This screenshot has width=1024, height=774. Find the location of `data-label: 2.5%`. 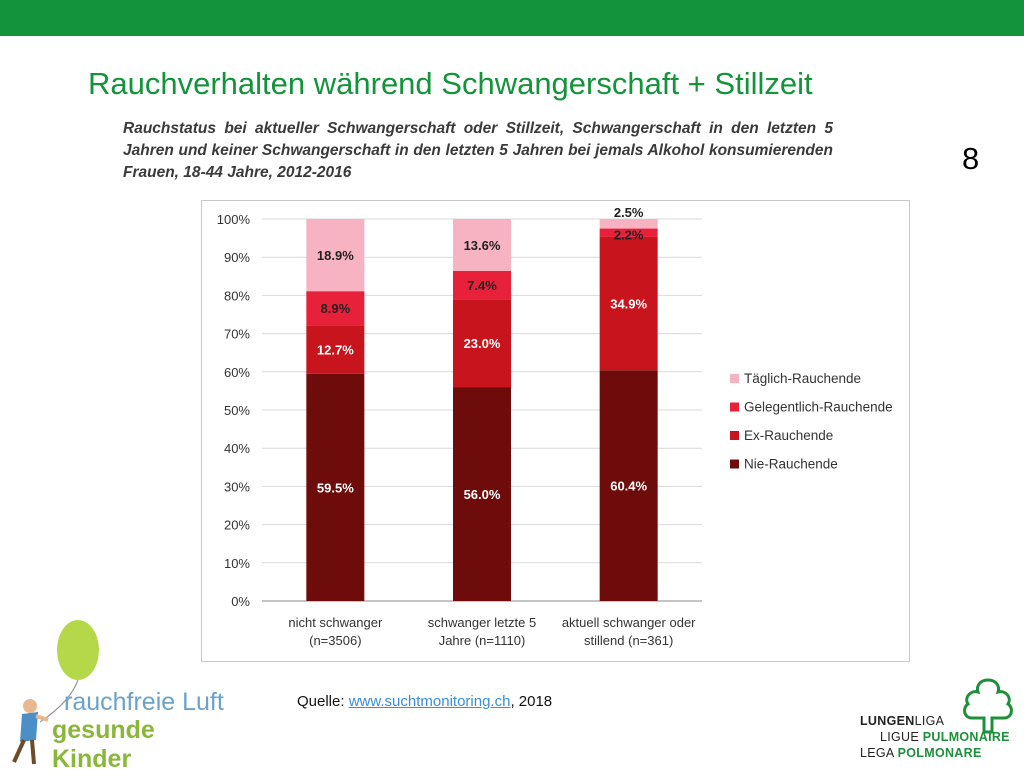

data-label: 2.5% is located at coordinates (629, 212).